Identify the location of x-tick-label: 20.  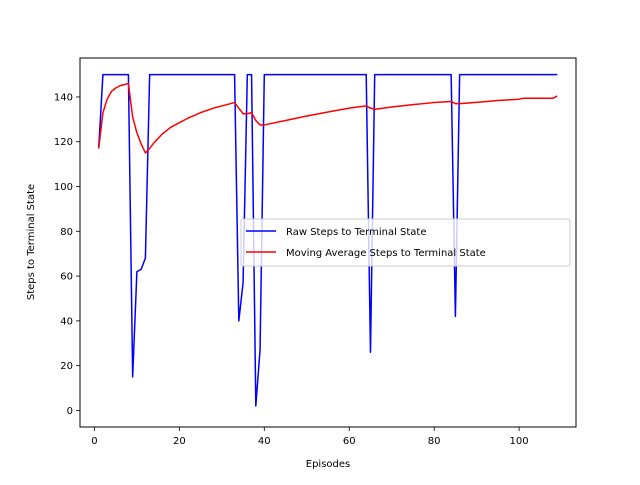
(179, 441).